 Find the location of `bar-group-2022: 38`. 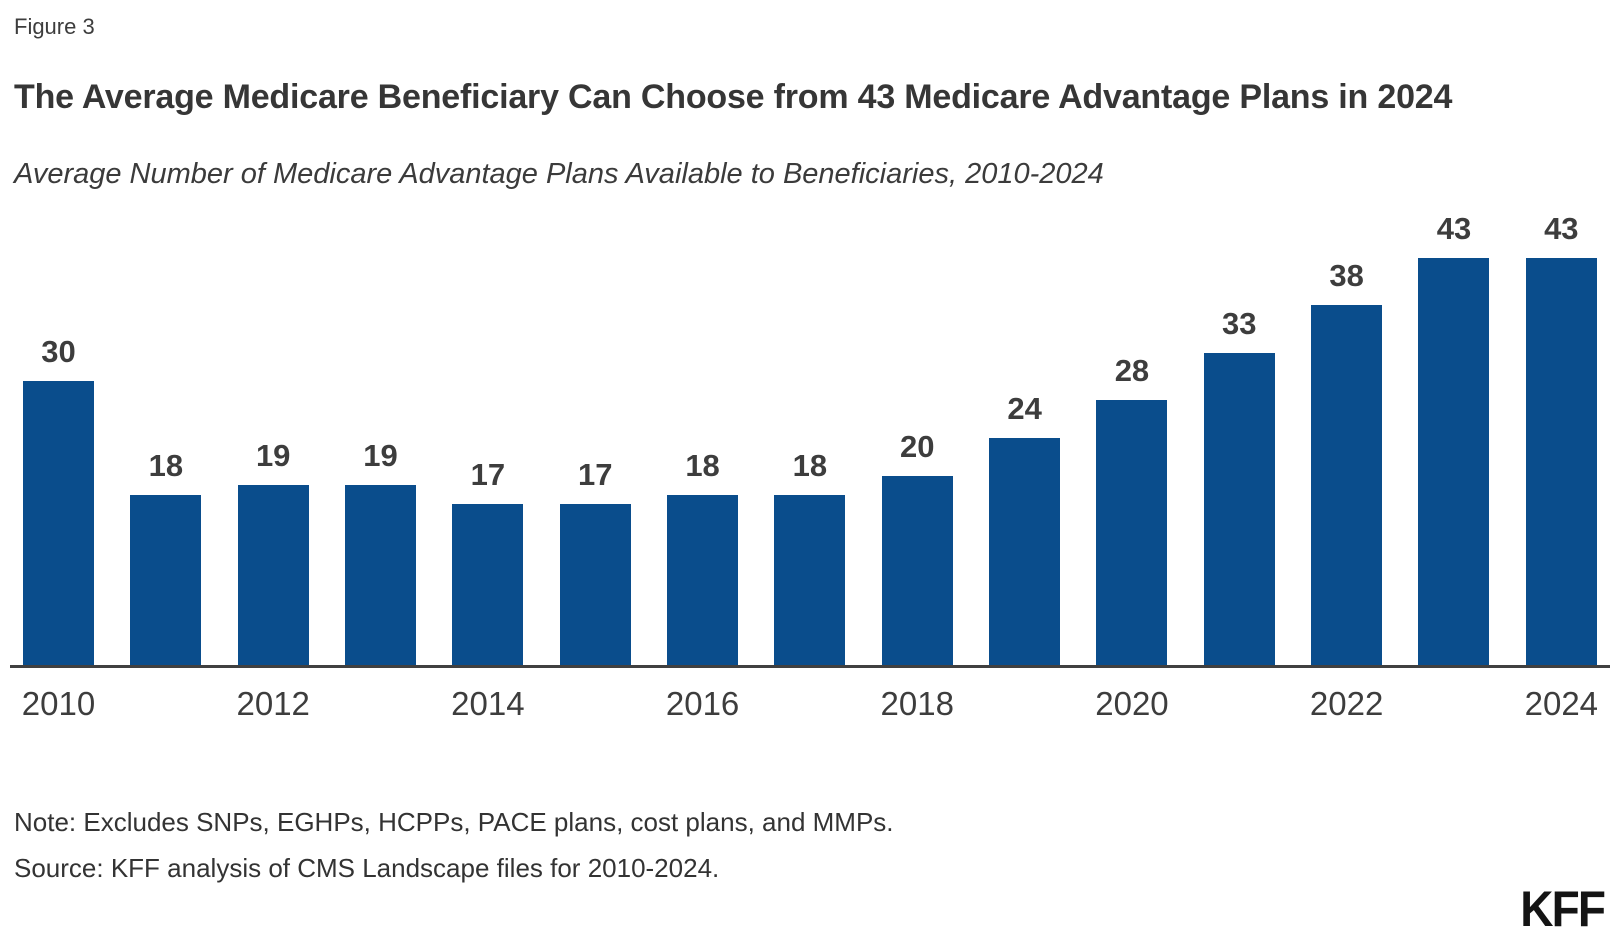

bar-group-2022: 38 is located at coordinates (1347, 461).